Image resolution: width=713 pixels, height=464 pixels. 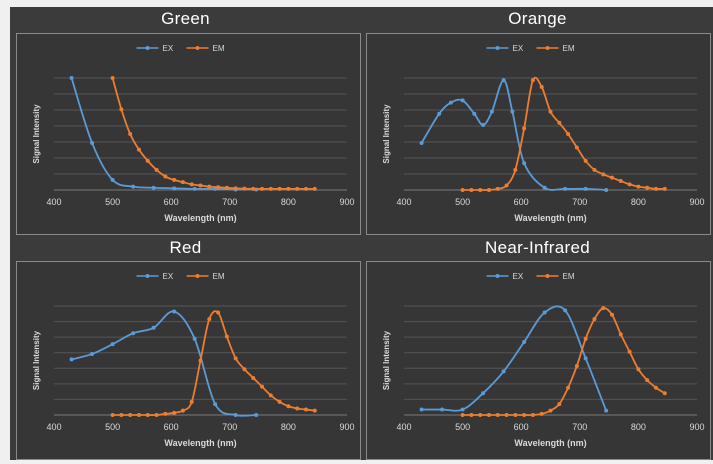 What do you see at coordinates (462, 427) in the screenshot?
I see `x-tick-label: 500` at bounding box center [462, 427].